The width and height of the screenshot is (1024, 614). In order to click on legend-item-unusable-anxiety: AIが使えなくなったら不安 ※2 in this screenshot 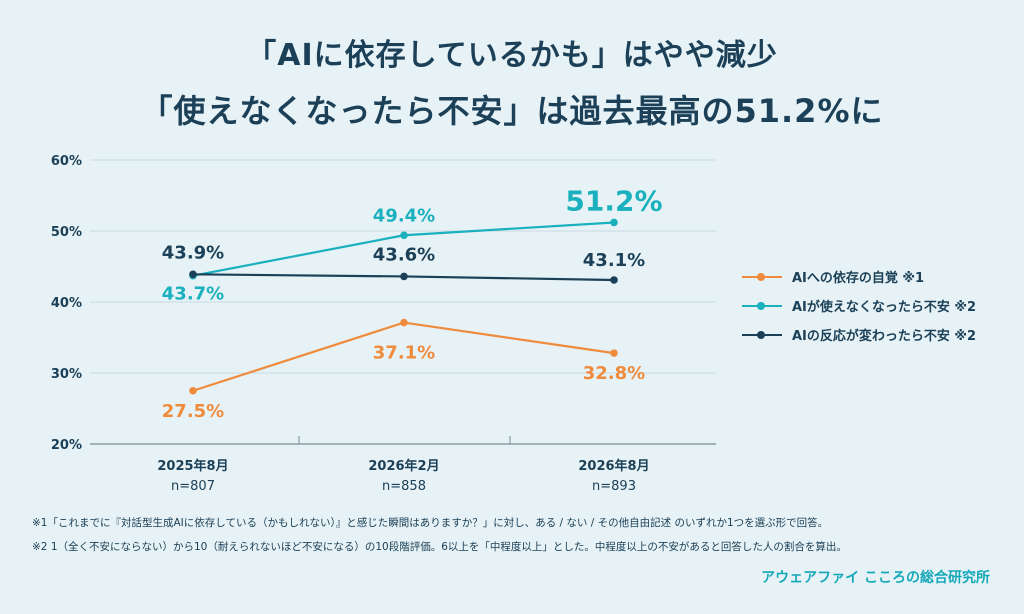, I will do `click(882, 305)`.